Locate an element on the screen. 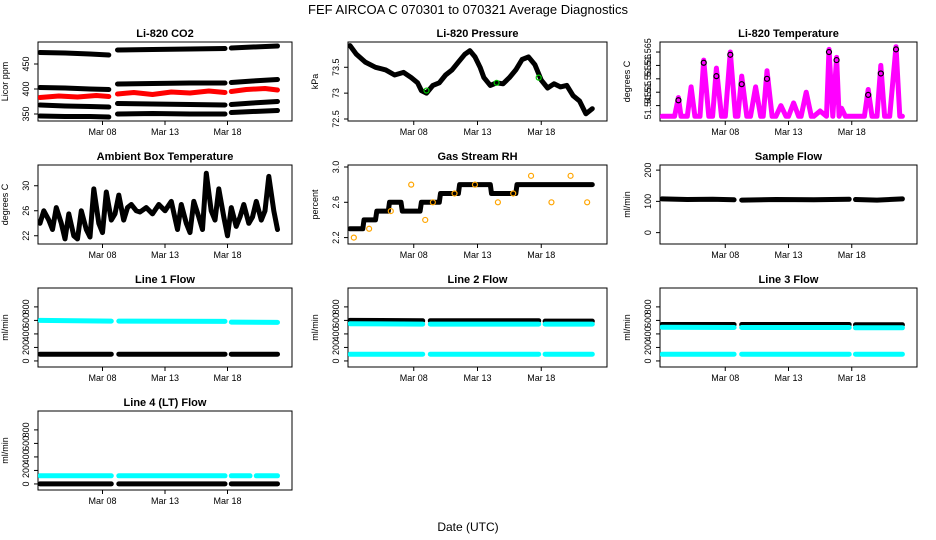 Image resolution: width=936 pixels, height=540 pixels. panel-title: Line 3 Flow is located at coordinates (789, 280).